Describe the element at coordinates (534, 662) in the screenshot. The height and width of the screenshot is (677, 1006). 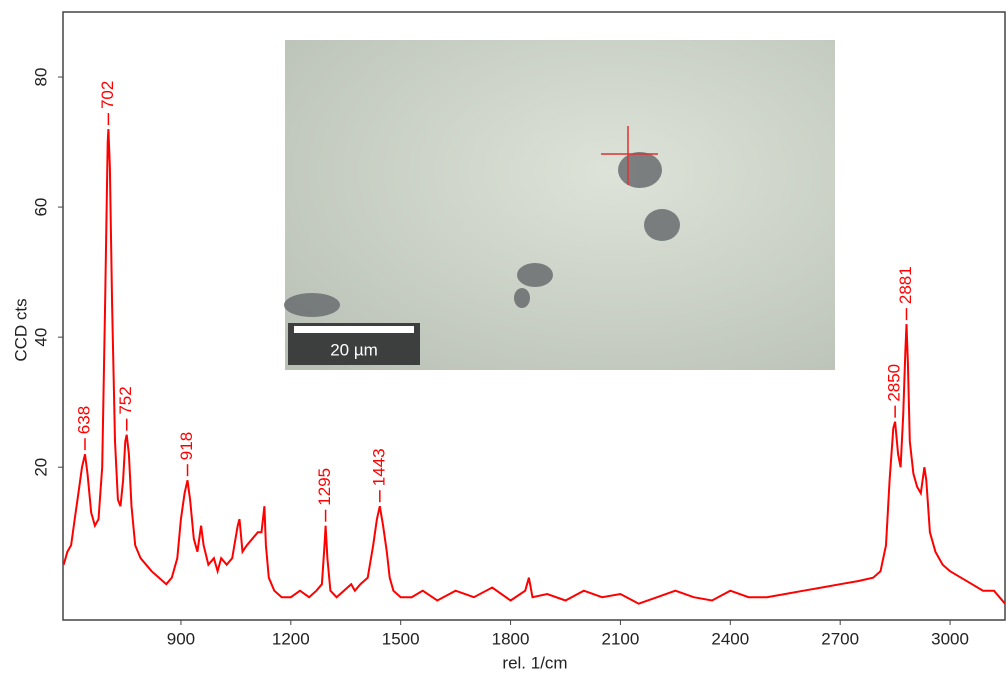
I see `x-axis-label: rel. 1/cm` at that location.